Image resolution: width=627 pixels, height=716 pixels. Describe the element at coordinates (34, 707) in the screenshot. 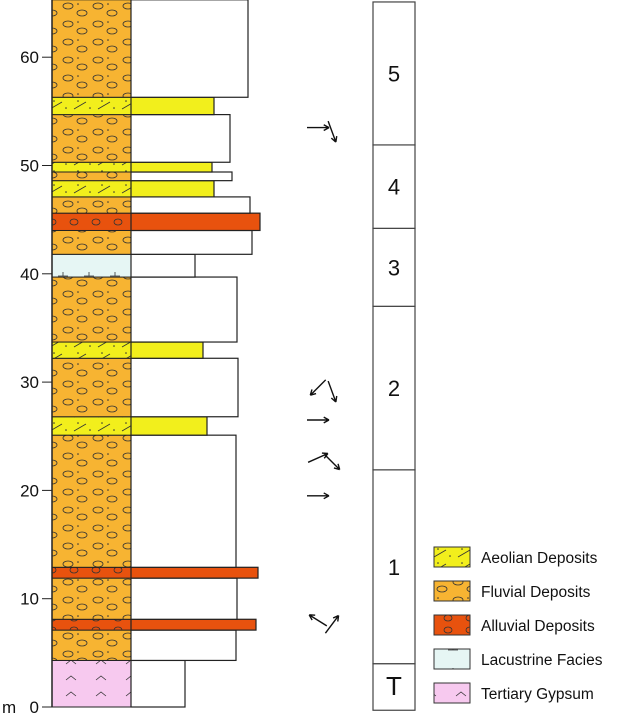

I see `tick-label: 0` at that location.